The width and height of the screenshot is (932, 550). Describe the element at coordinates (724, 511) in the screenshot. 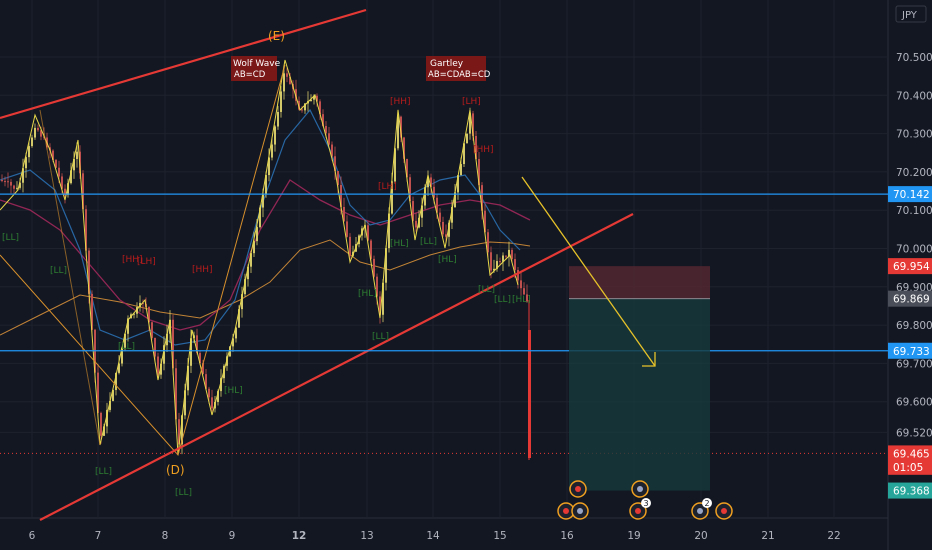

I see `event-dot-icon` at that location.